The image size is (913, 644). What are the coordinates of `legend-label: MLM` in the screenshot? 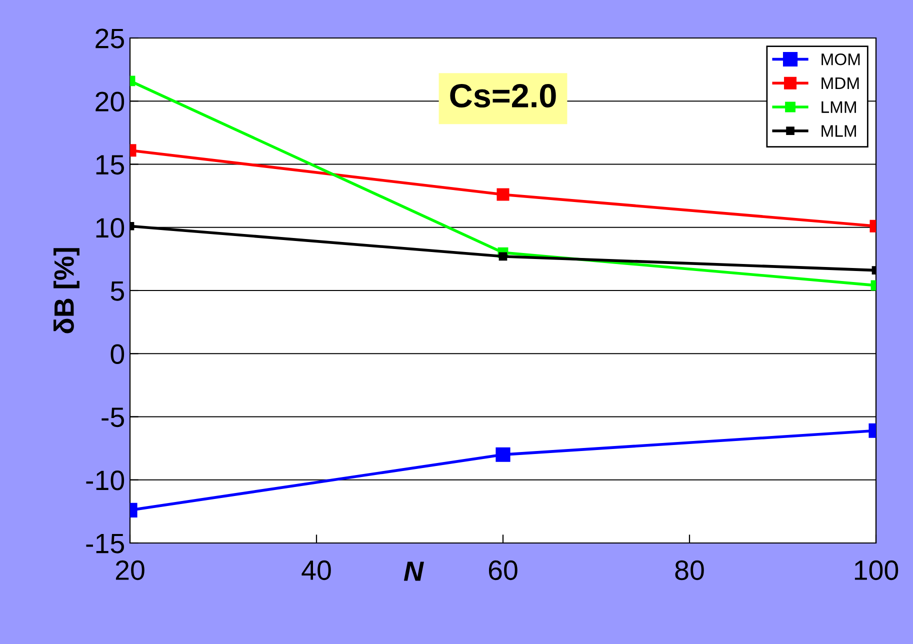 It's located at (839, 131).